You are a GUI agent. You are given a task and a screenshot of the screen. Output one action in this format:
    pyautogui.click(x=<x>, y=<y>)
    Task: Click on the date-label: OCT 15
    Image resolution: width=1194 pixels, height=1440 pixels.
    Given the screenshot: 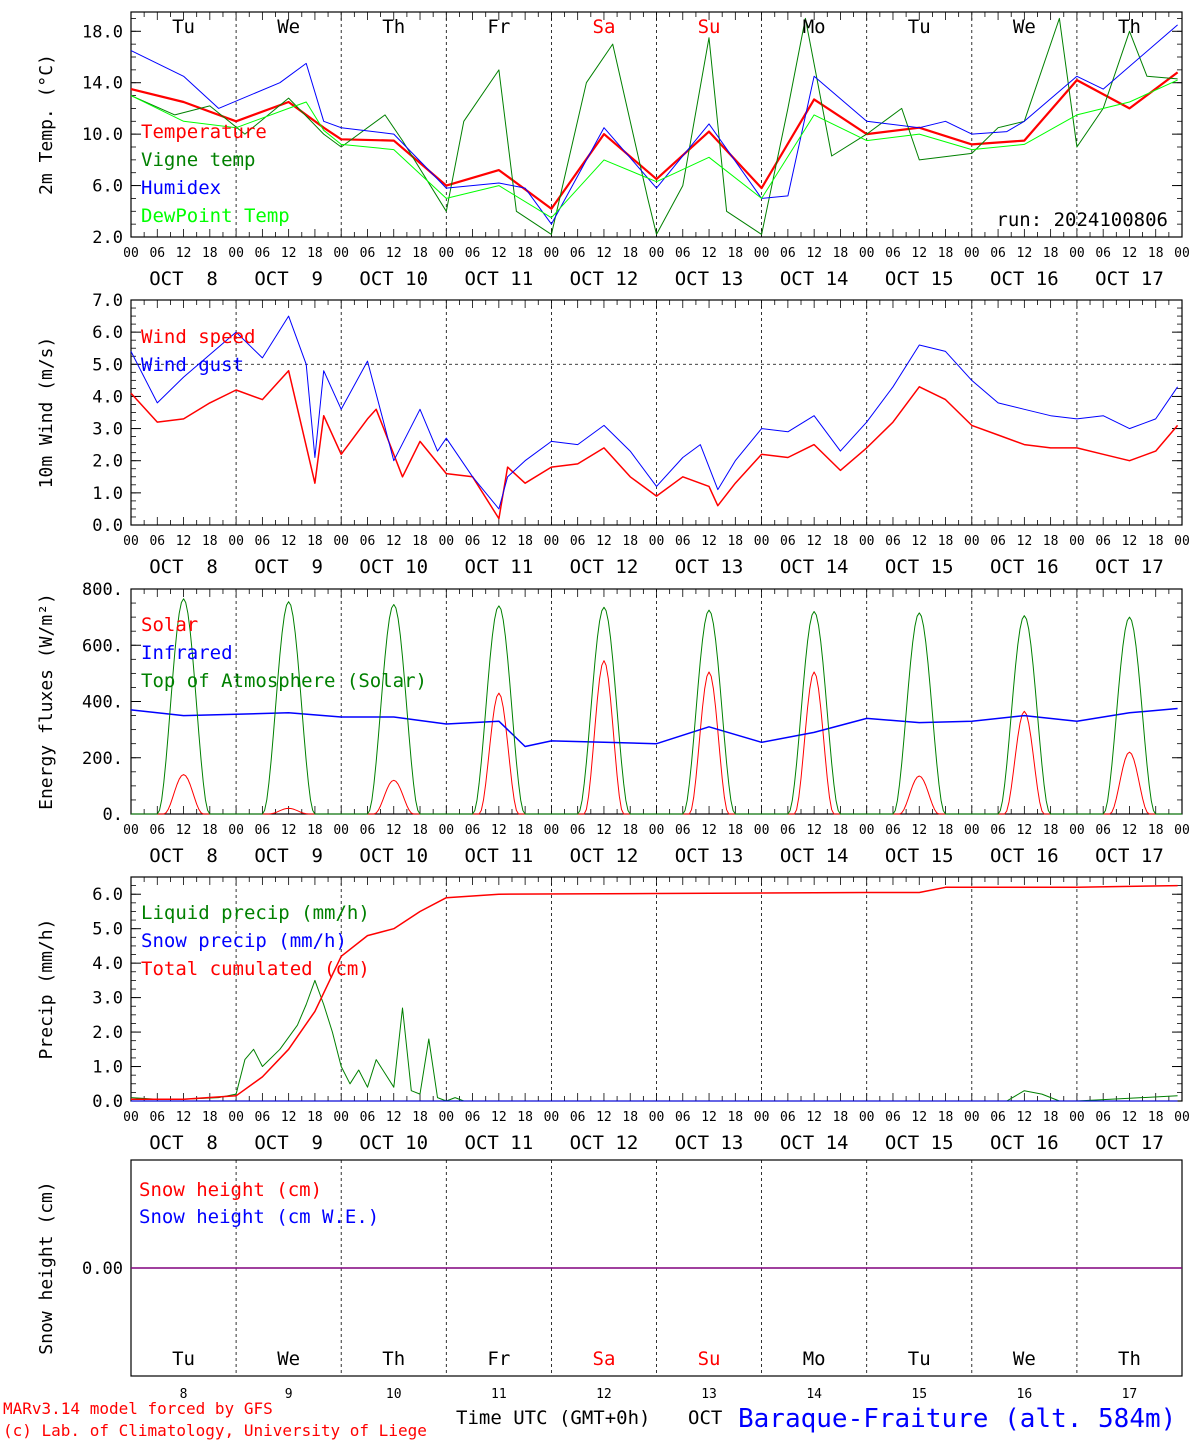 What is the action you would take?
    pyautogui.click(x=919, y=567)
    